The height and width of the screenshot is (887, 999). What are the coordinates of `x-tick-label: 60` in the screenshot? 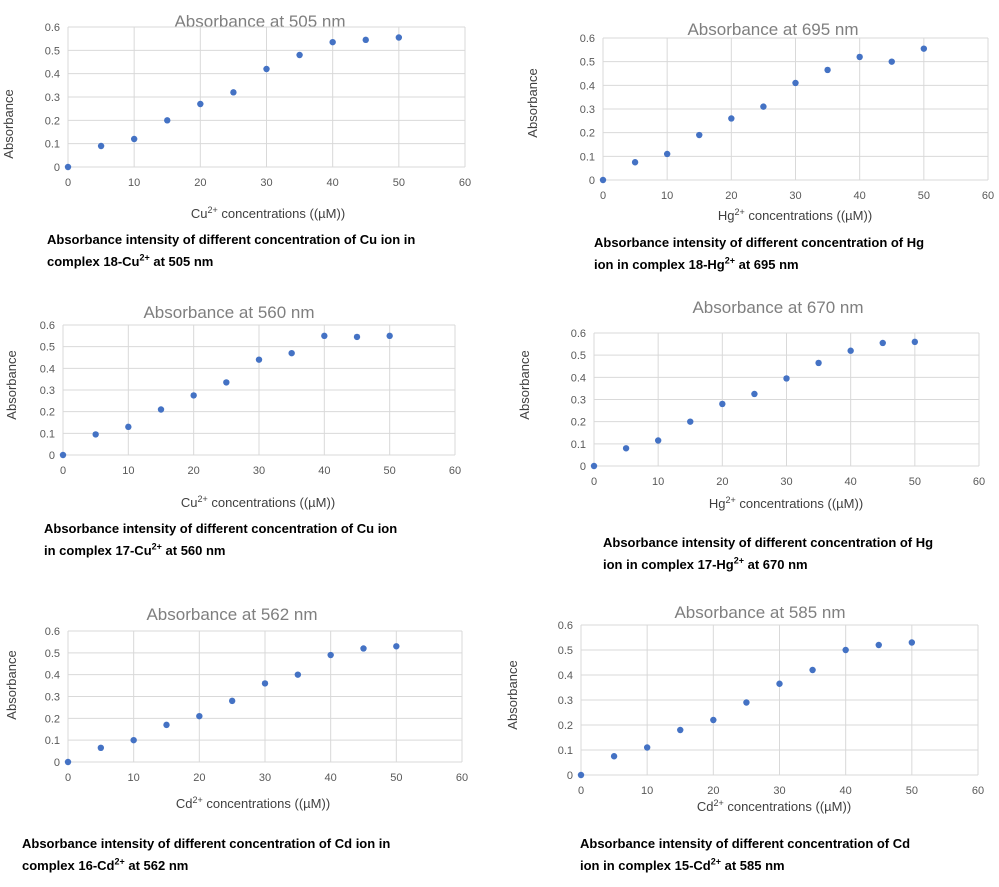 It's located at (988, 196).